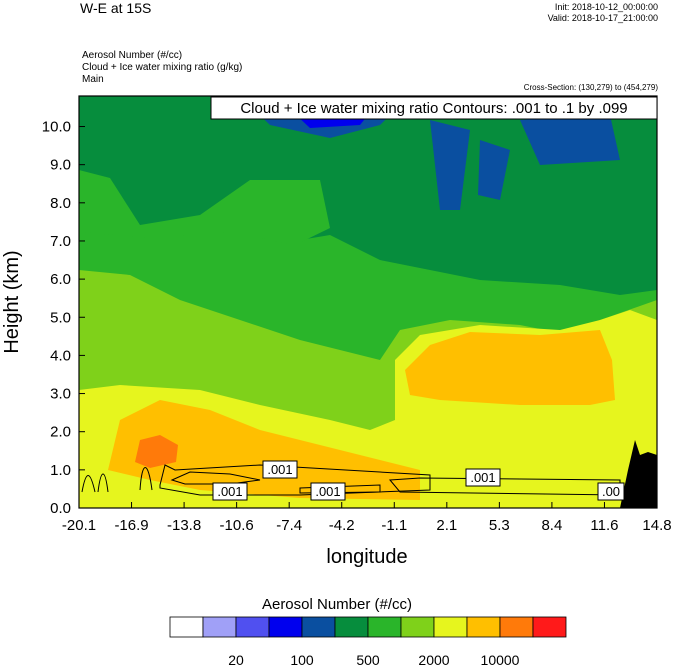  I want to click on colorbar-tick-label: 500, so click(368, 659).